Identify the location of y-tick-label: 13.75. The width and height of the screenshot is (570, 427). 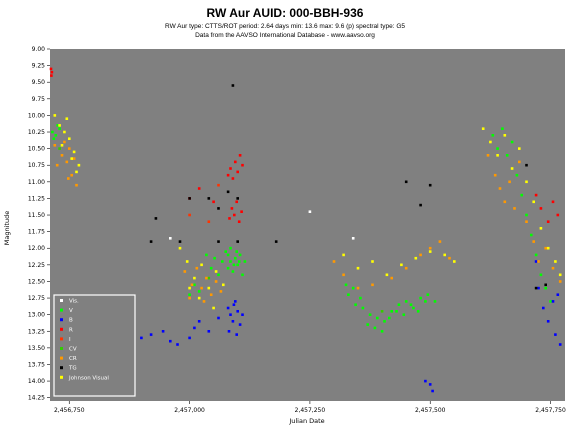
(36, 364).